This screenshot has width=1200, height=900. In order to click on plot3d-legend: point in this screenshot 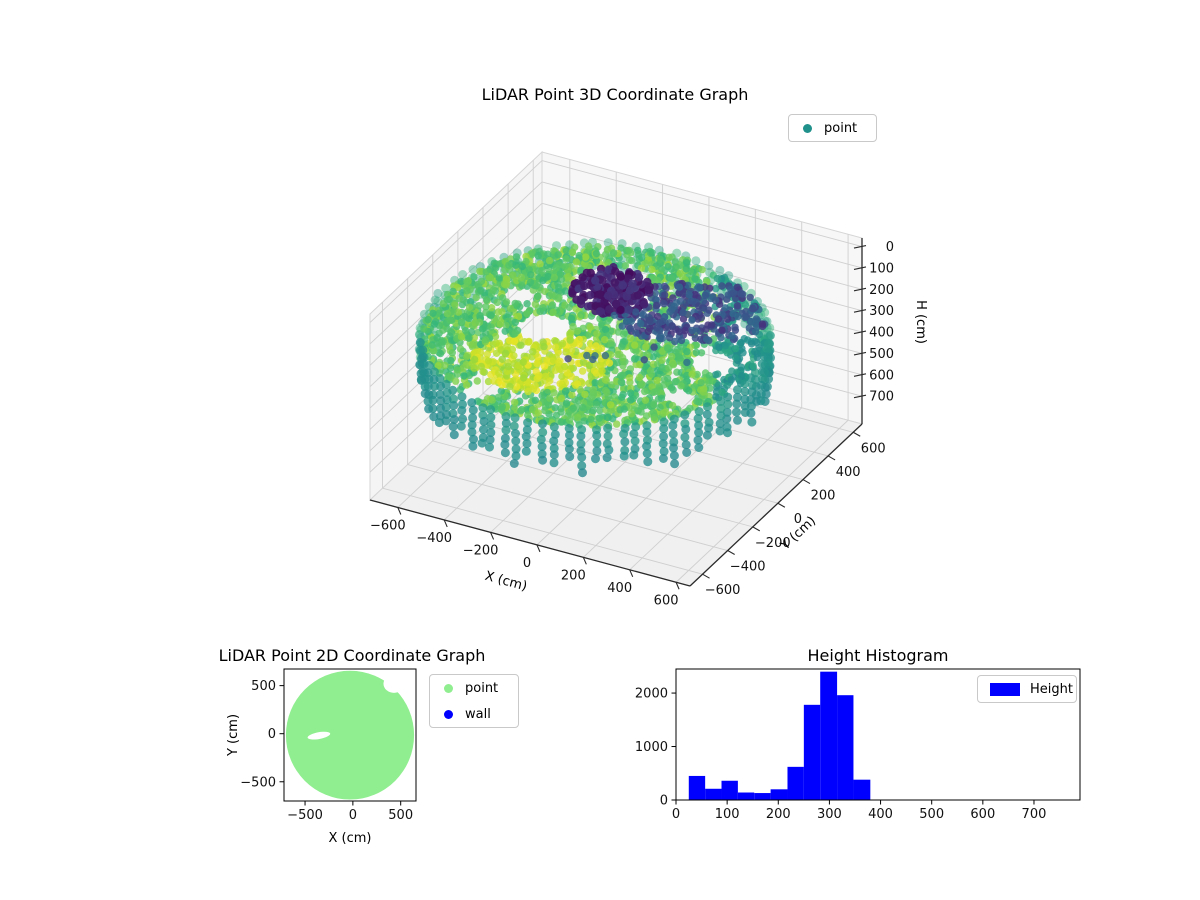, I will do `click(832, 128)`.